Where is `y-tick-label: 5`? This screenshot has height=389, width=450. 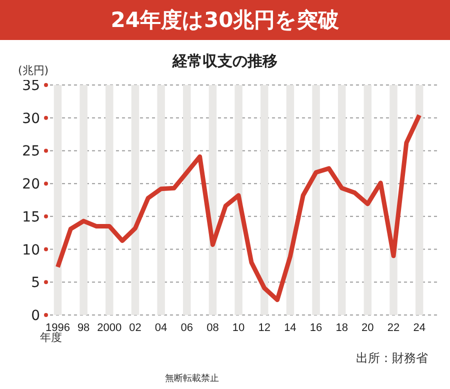 y-tick-label: 5 is located at coordinates (35, 283).